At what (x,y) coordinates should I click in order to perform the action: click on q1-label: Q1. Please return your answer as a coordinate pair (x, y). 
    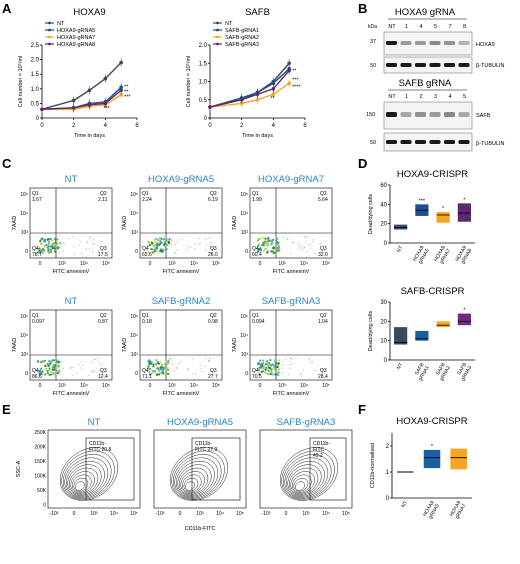
    Looking at the image, I should click on (145, 194).